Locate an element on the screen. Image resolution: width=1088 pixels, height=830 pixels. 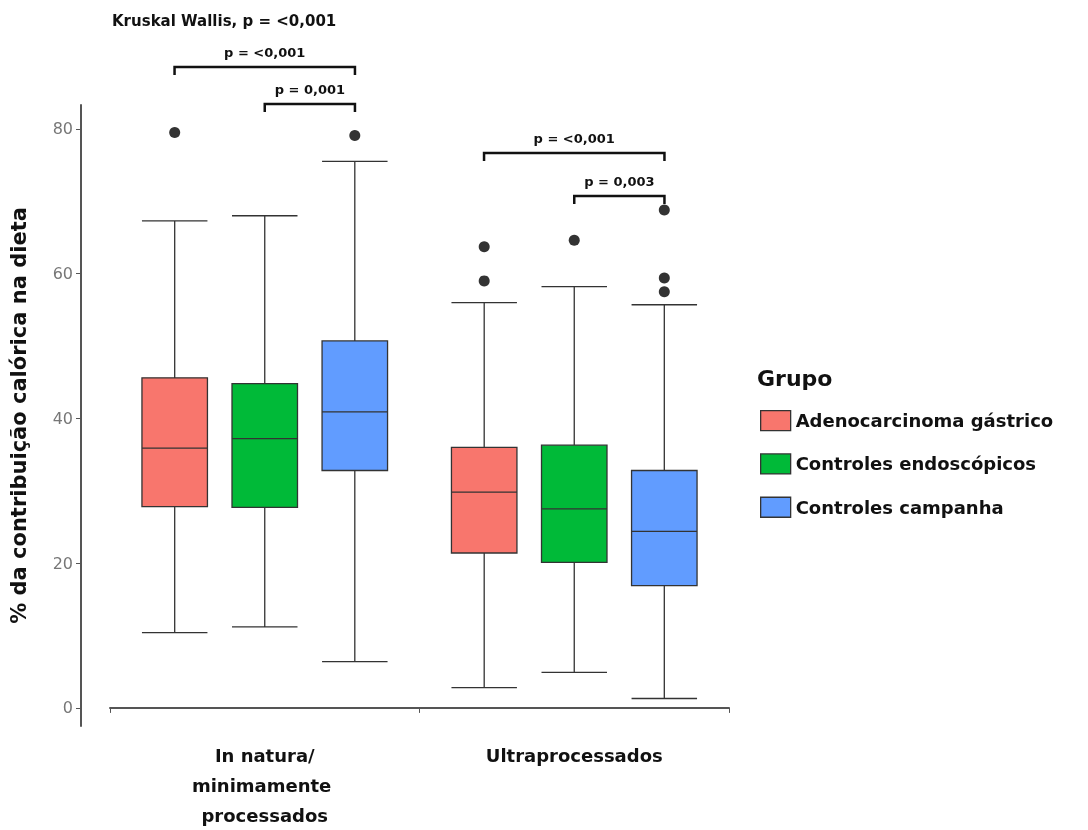
text: p = <0,001 is located at coordinates (265, 52).